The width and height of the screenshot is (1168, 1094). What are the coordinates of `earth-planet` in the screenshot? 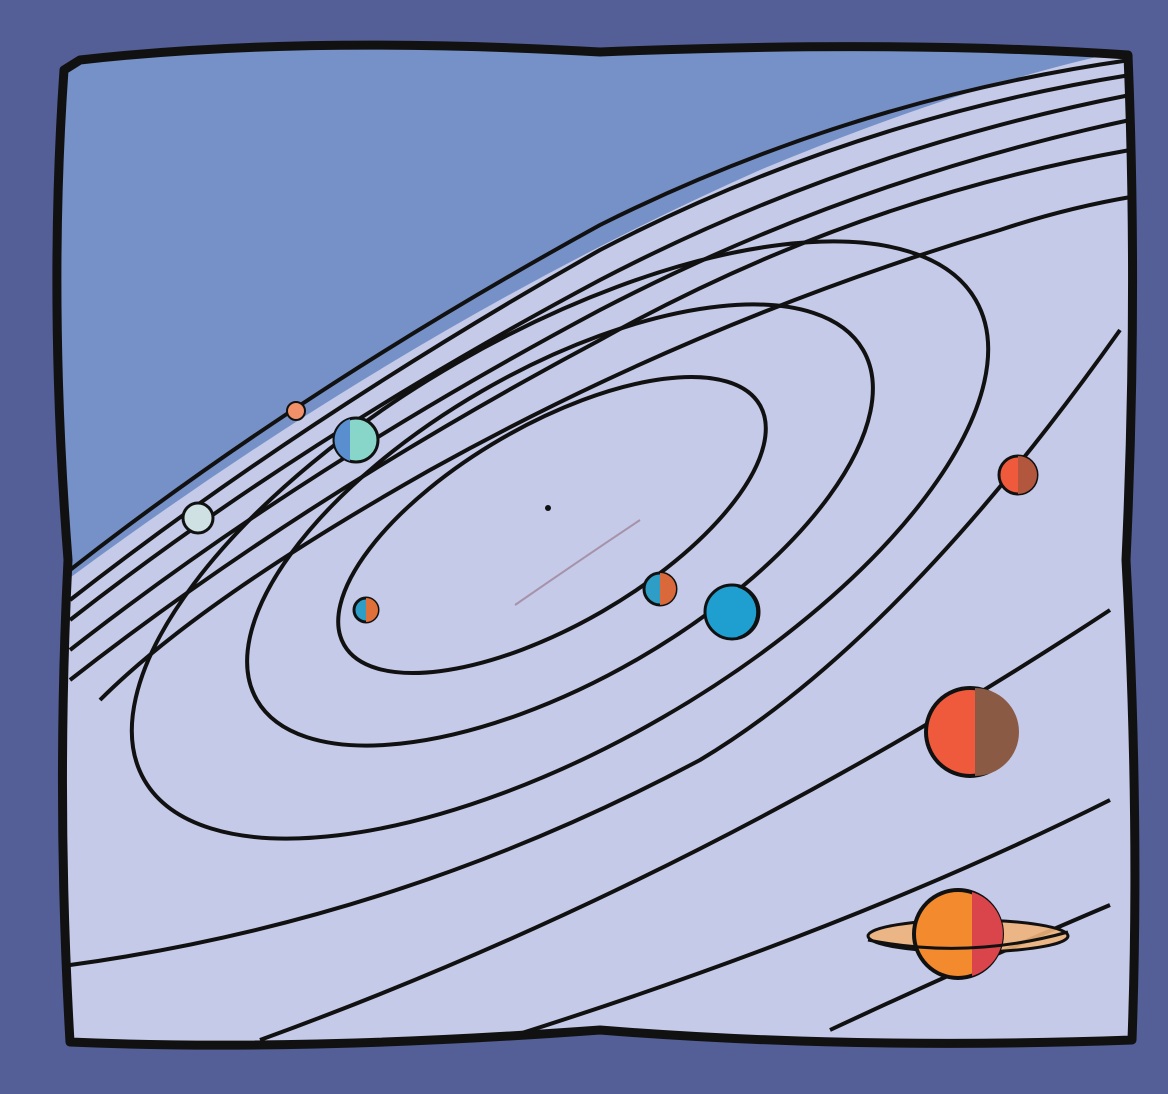 It's located at (732, 612).